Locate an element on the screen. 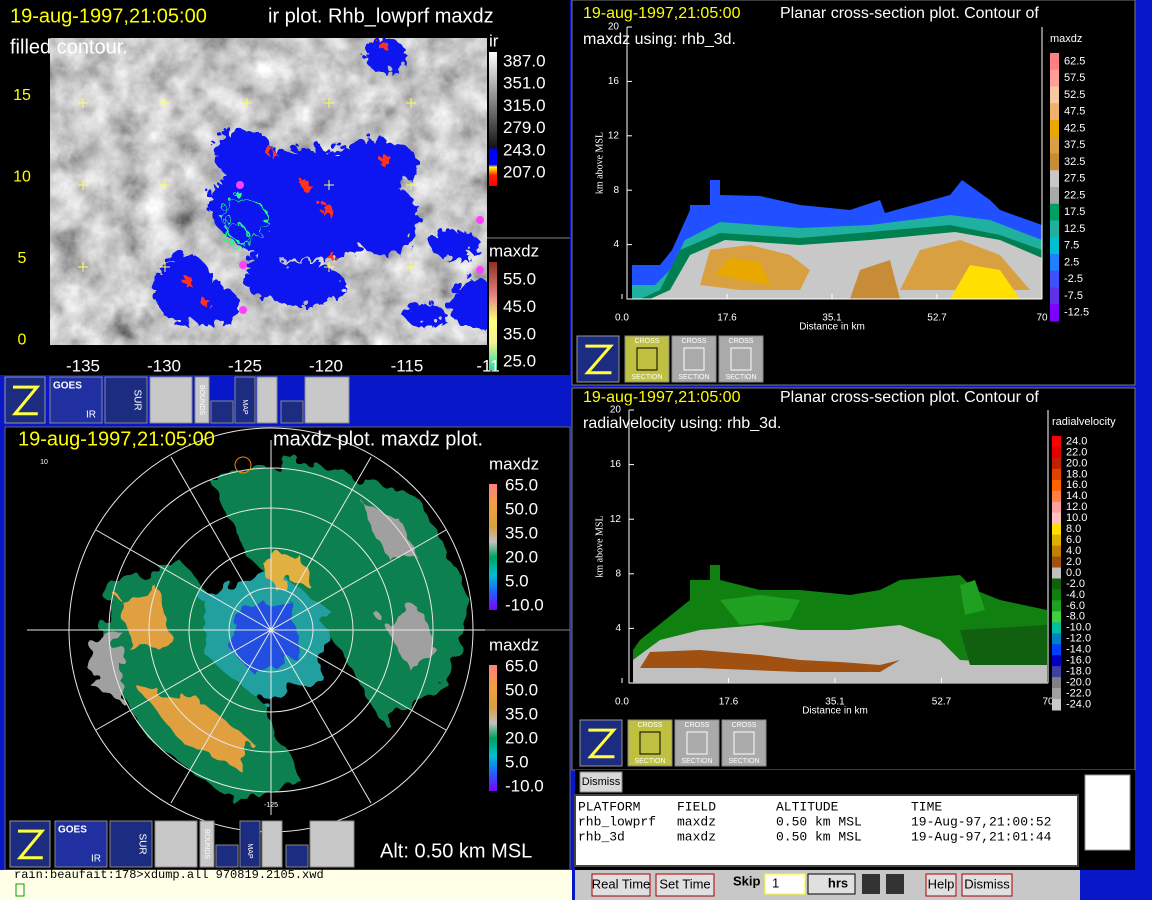  table-cell: 0.50 km MSL is located at coordinates (819, 836).